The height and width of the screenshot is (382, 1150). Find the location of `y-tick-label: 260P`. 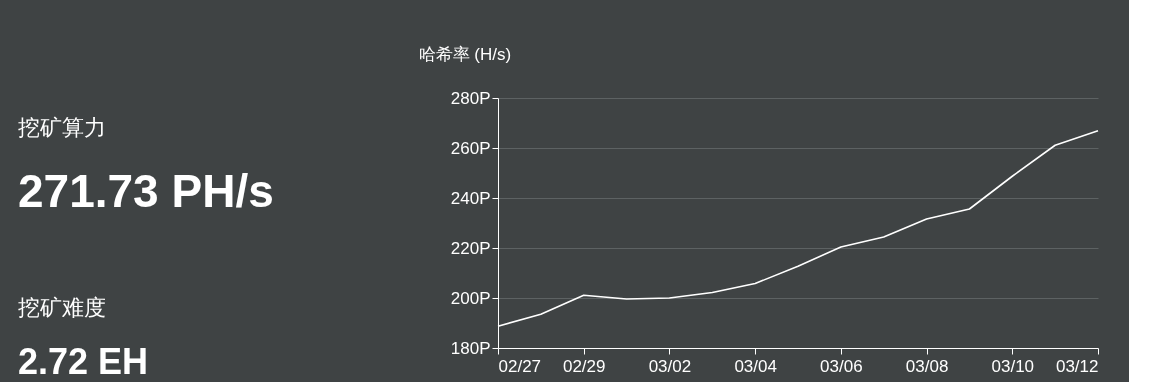

y-tick-label: 260P is located at coordinates (470, 148).